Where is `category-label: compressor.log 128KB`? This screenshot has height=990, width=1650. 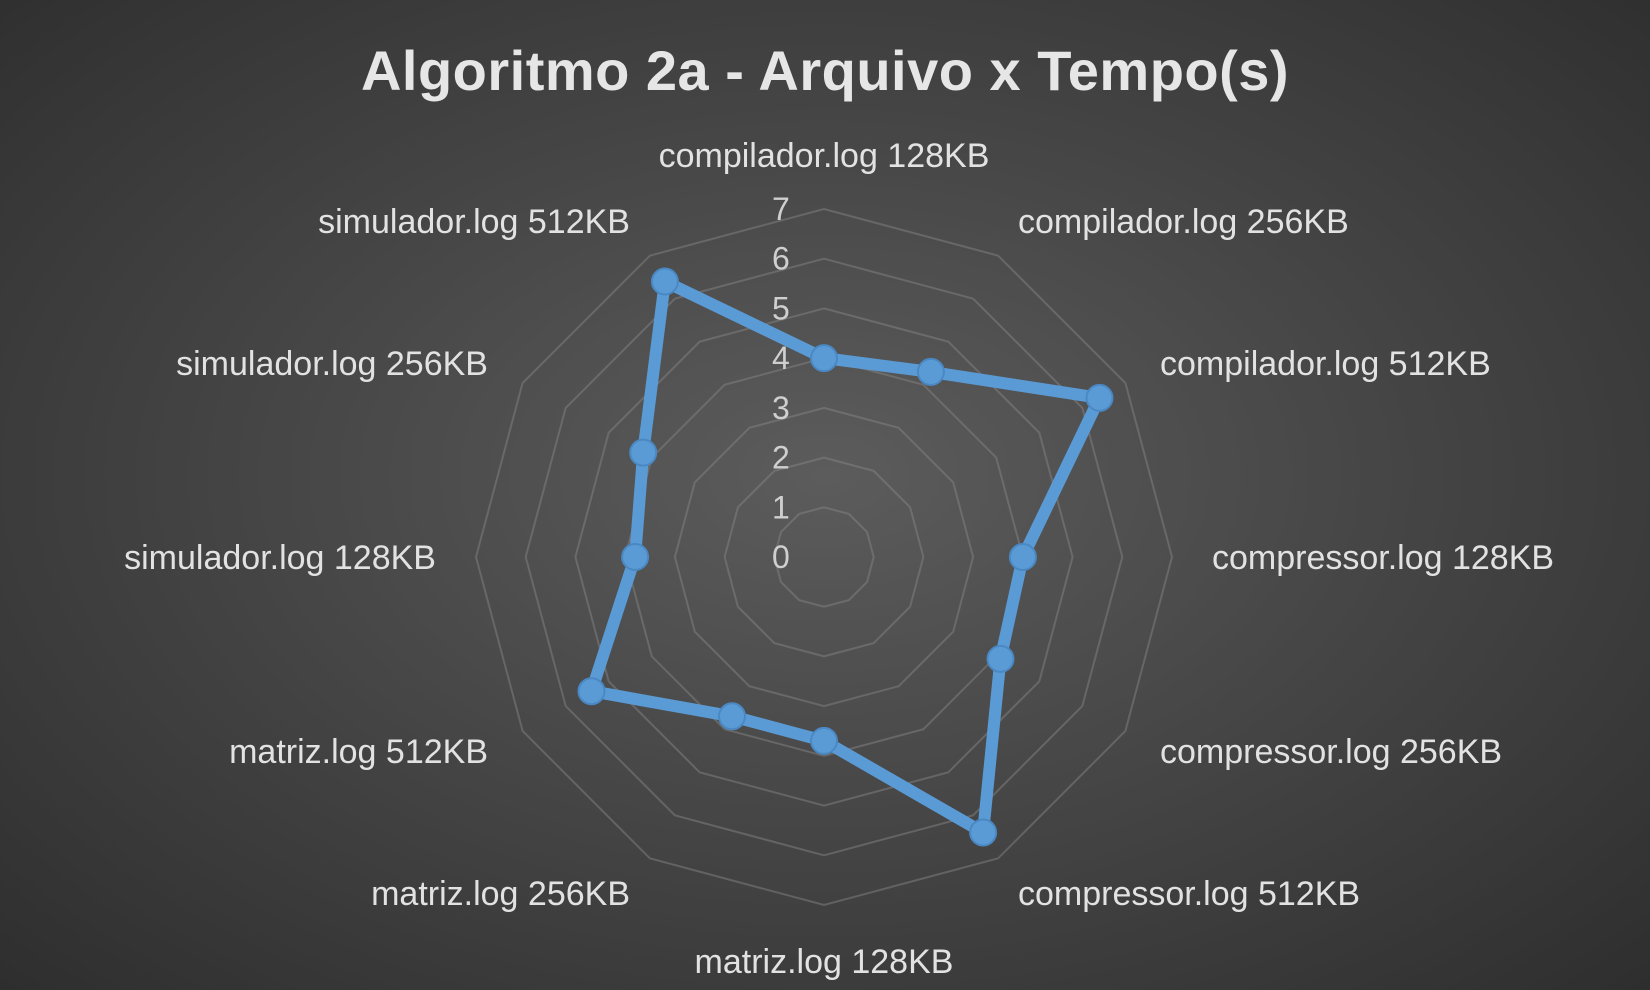 category-label: compressor.log 128KB is located at coordinates (1383, 558).